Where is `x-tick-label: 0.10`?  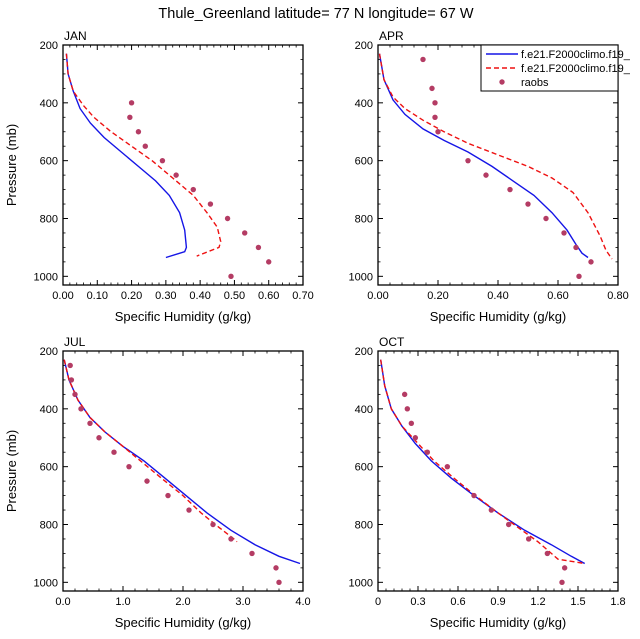 x-tick-label: 0.10 is located at coordinates (97, 296).